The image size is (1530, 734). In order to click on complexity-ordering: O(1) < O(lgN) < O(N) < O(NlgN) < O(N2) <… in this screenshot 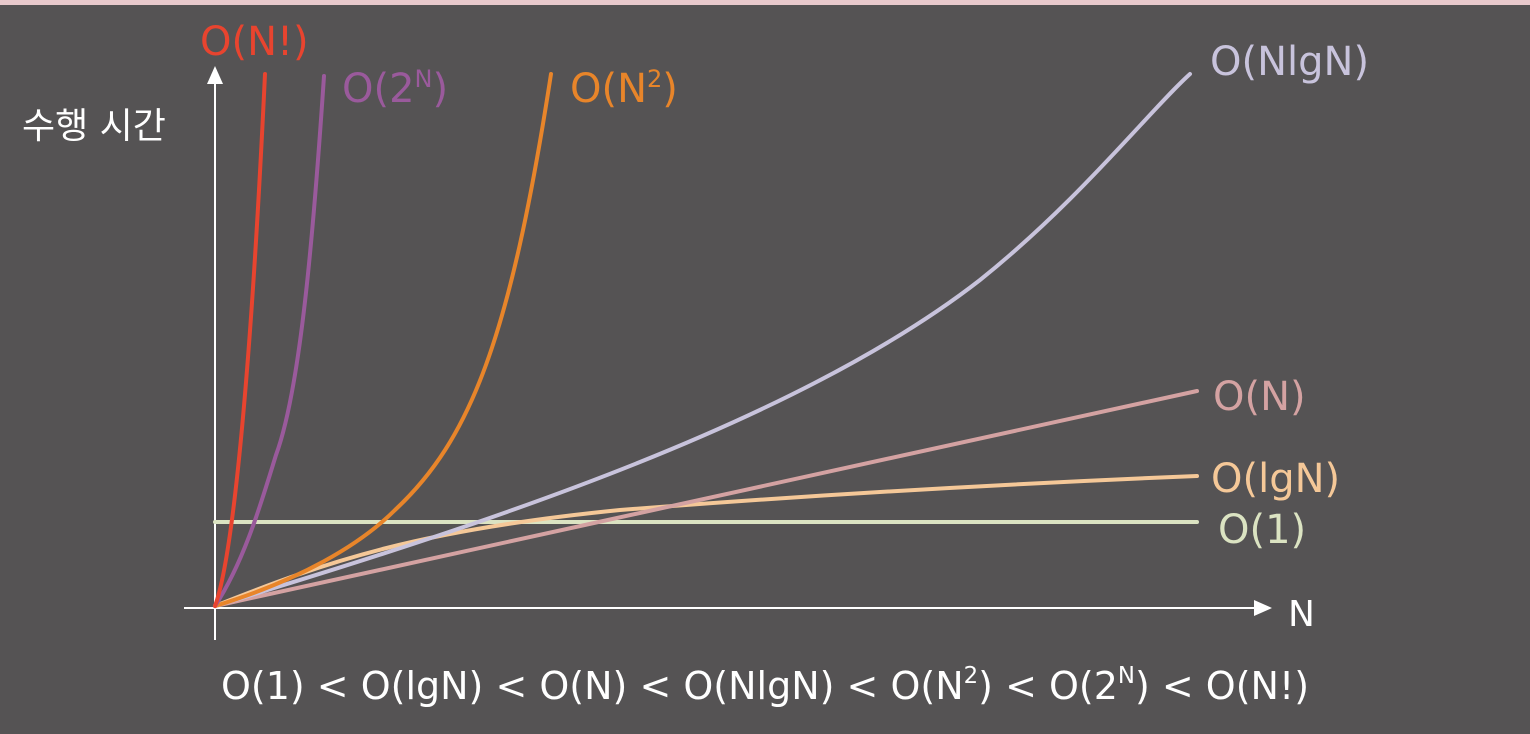, I will do `click(765, 686)`.